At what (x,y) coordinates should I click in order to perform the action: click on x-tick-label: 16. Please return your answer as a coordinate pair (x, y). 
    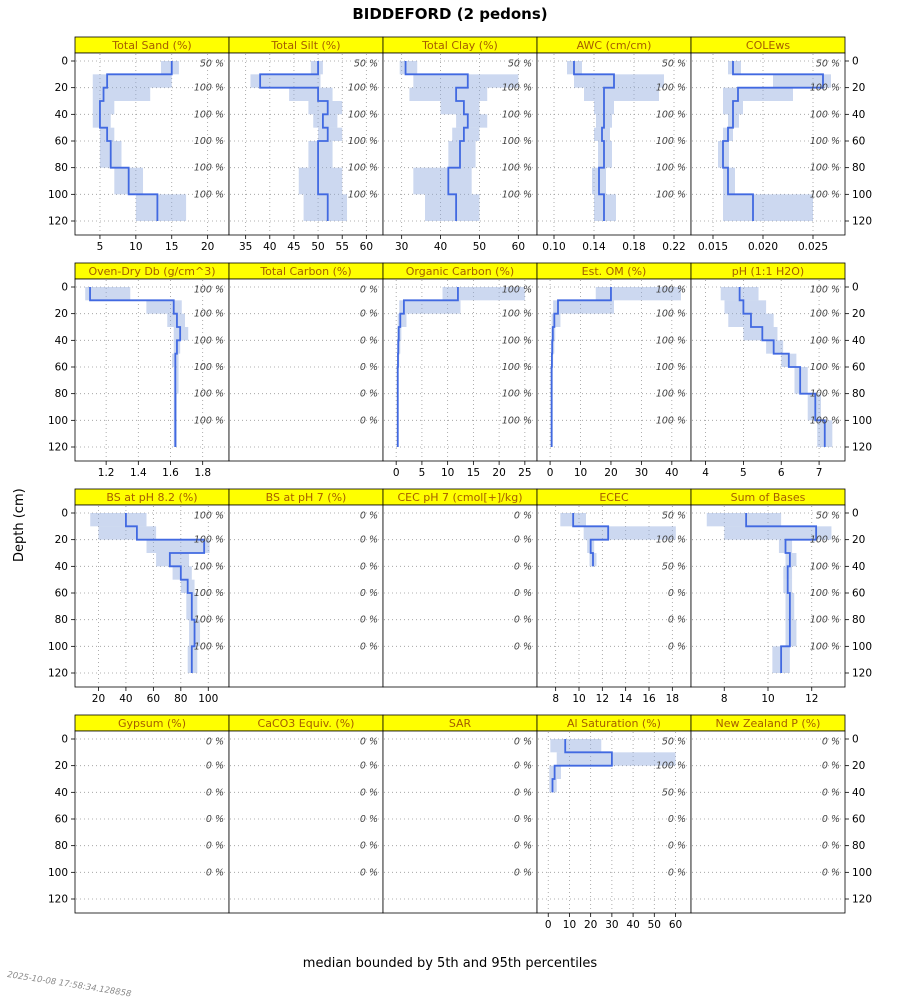
    Looking at the image, I should click on (649, 699).